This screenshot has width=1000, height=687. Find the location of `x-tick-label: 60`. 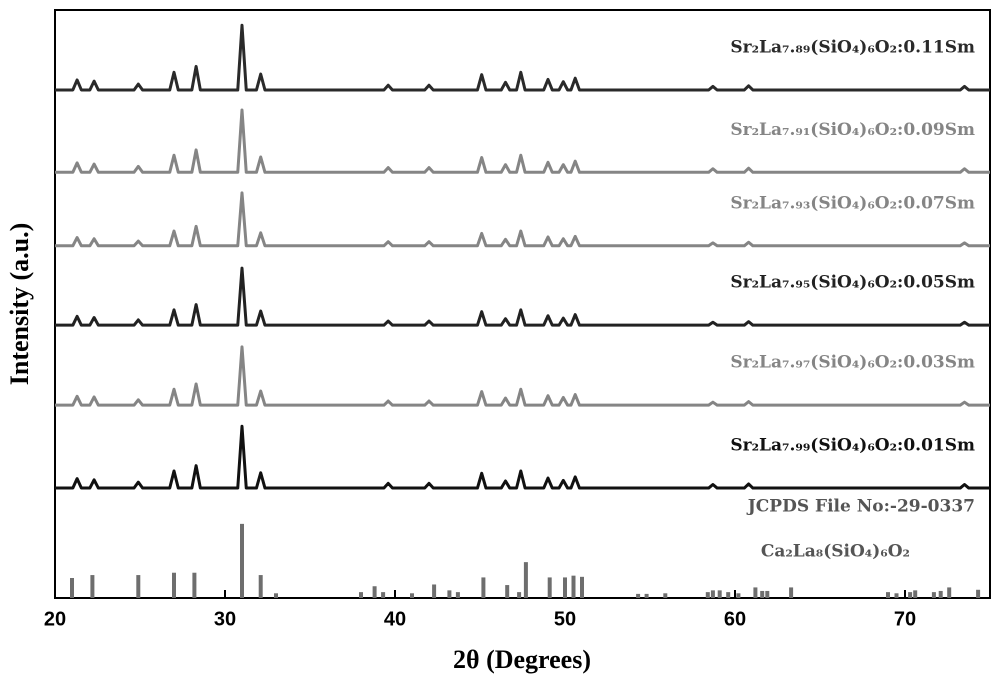

x-tick-label: 60 is located at coordinates (735, 619).